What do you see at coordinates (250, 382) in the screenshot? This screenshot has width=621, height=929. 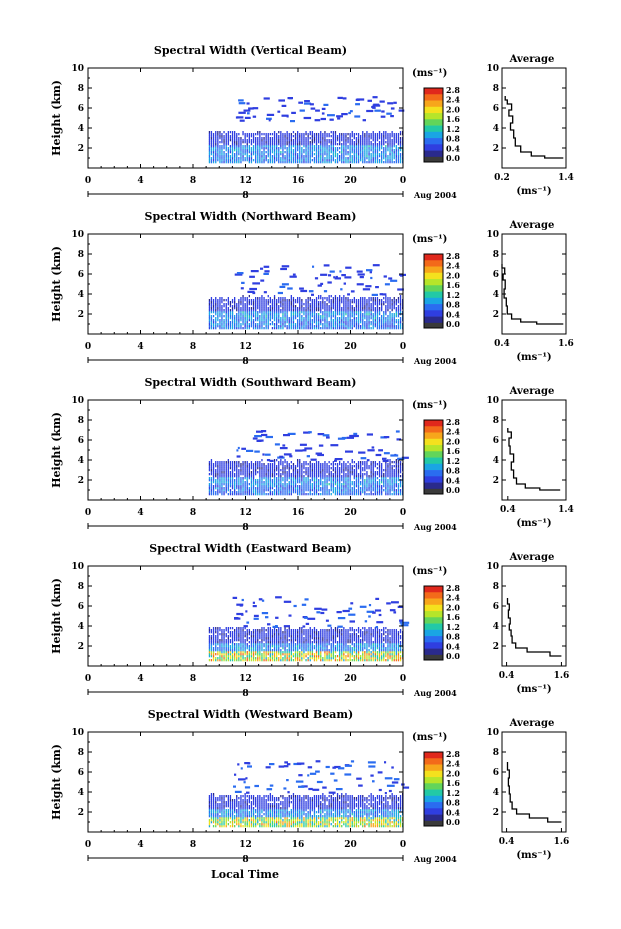 I see `panel-title: Spectral Width (Southward Beam)` at bounding box center [250, 382].